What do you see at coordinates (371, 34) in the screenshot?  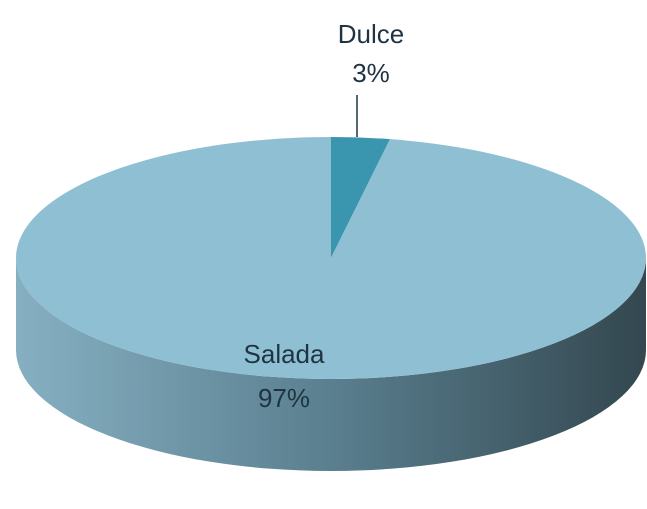 I see `slice-label: Dulce` at bounding box center [371, 34].